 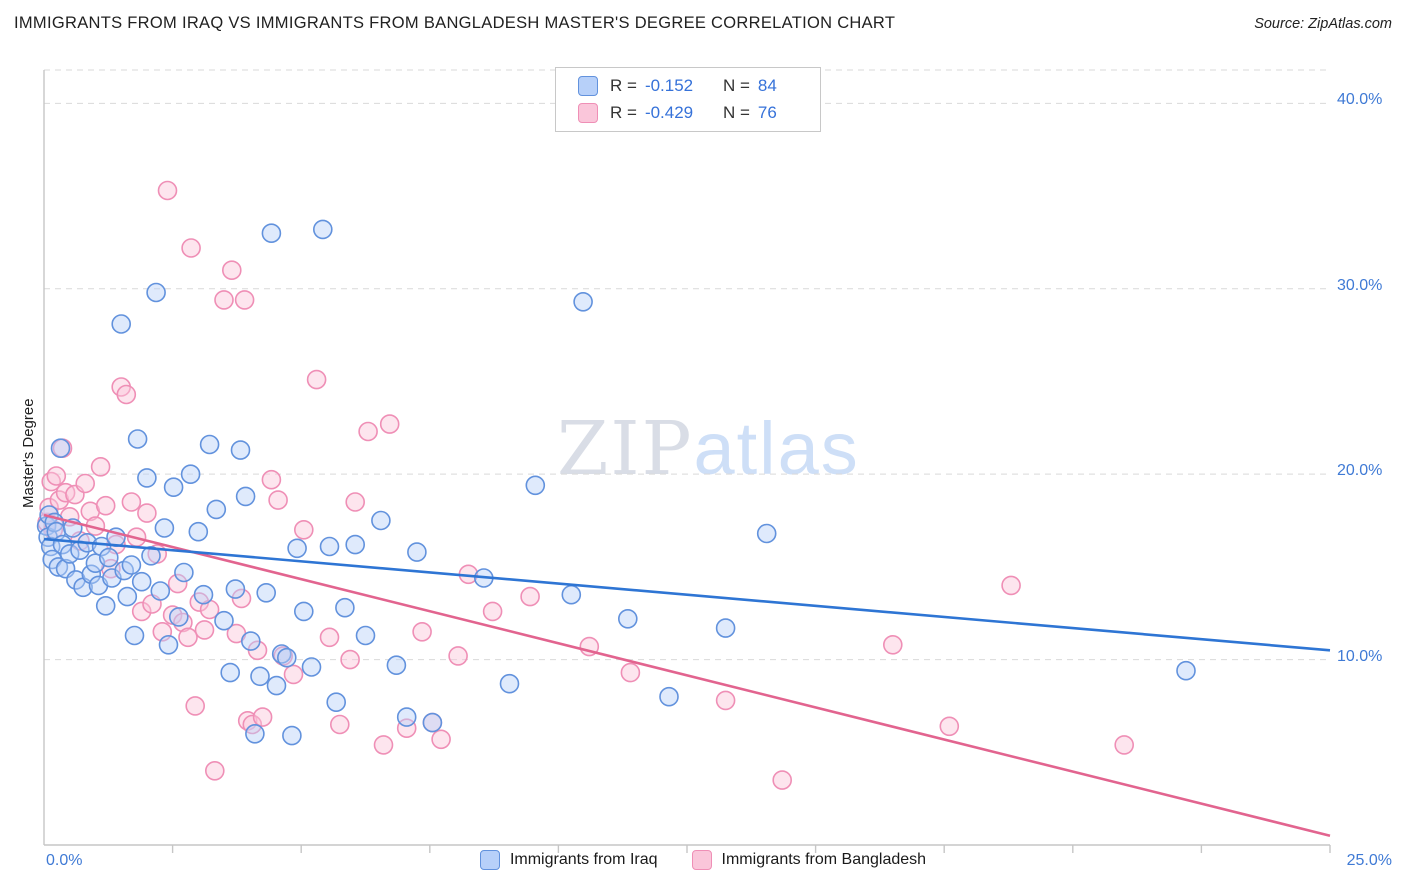 I want to click on n-value-iraq: 84, so click(x=767, y=85).